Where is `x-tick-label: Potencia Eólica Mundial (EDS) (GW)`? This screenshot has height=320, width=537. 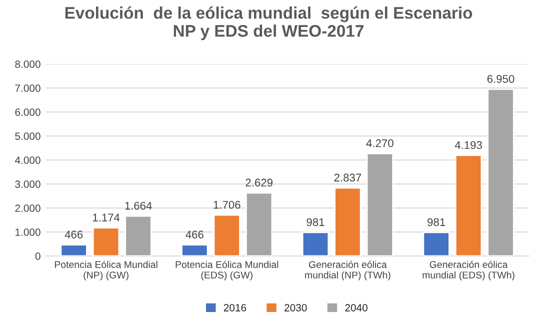
x-tick-label: Potencia Eólica Mundial (EDS) (GW) is located at coordinates (227, 270).